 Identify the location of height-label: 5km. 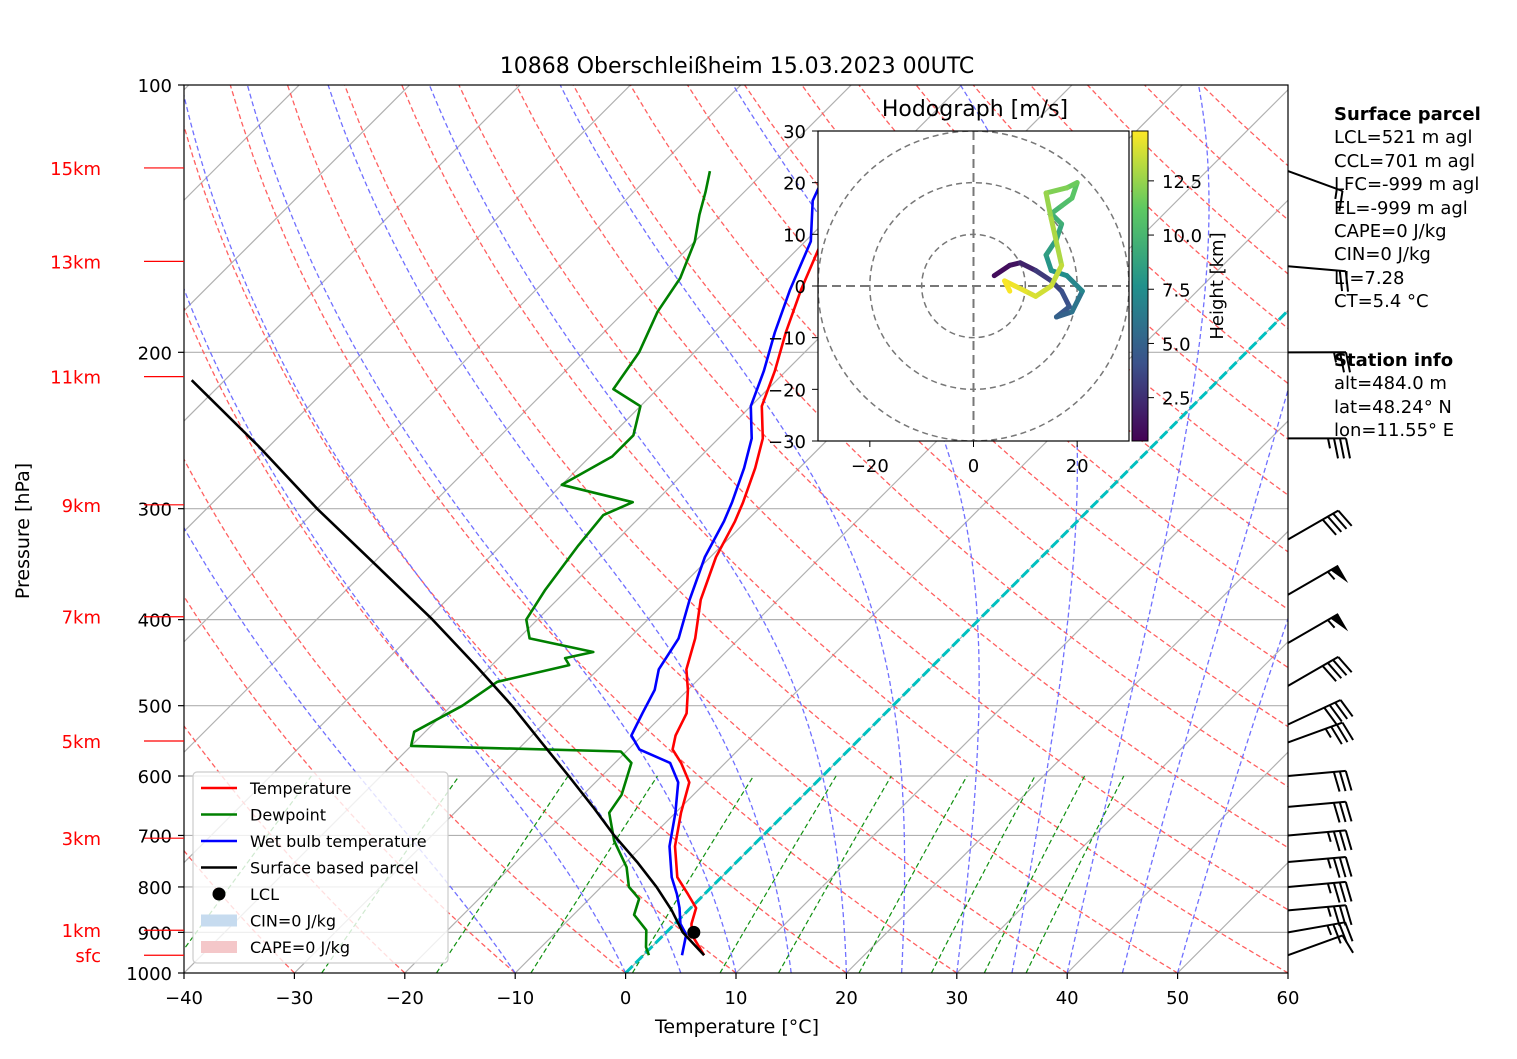
(81, 742).